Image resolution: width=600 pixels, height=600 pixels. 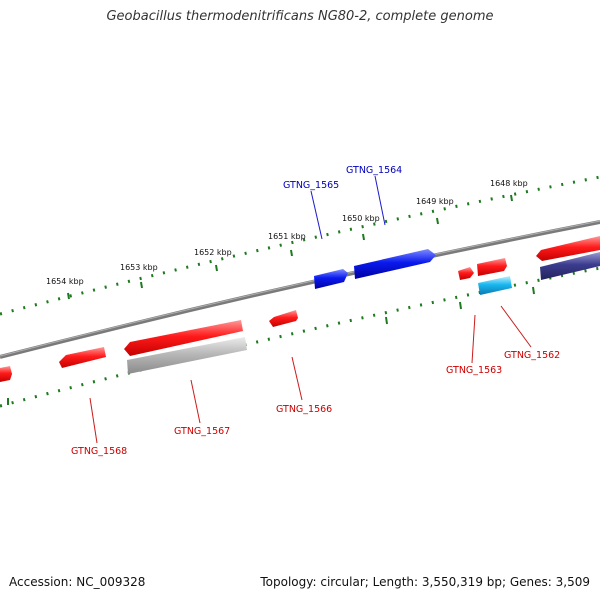 I want to click on tick-label-1654: 1654 kbp, so click(x=65, y=281).